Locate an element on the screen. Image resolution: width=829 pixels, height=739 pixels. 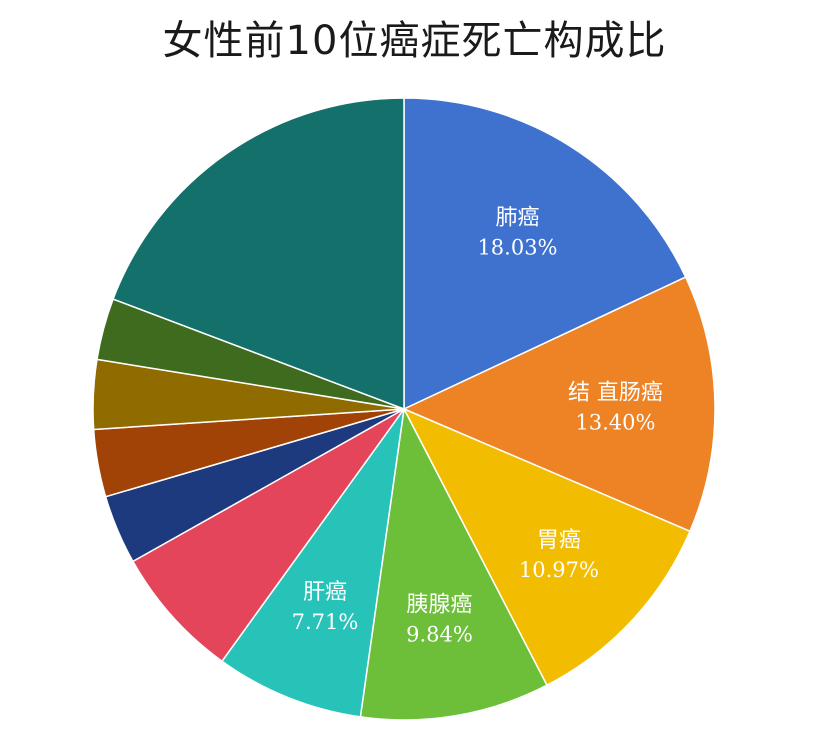
slice-label-1: 结 直肠癌 is located at coordinates (615, 392).